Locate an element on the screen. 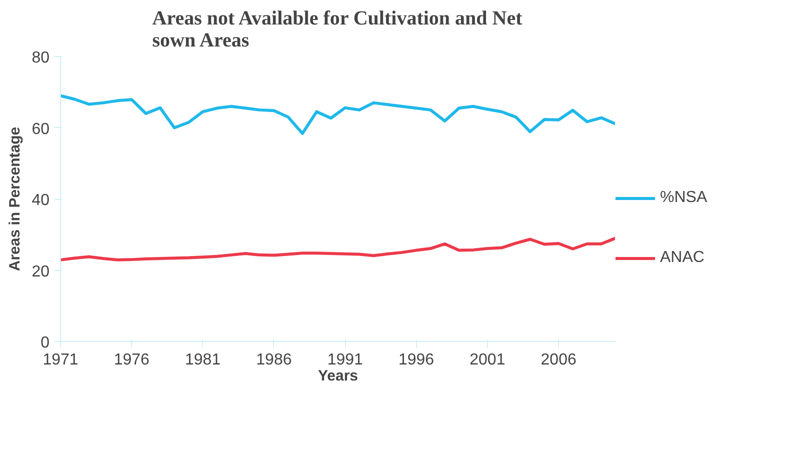 The image size is (812, 459). x-tick-label: 1991 is located at coordinates (345, 360).